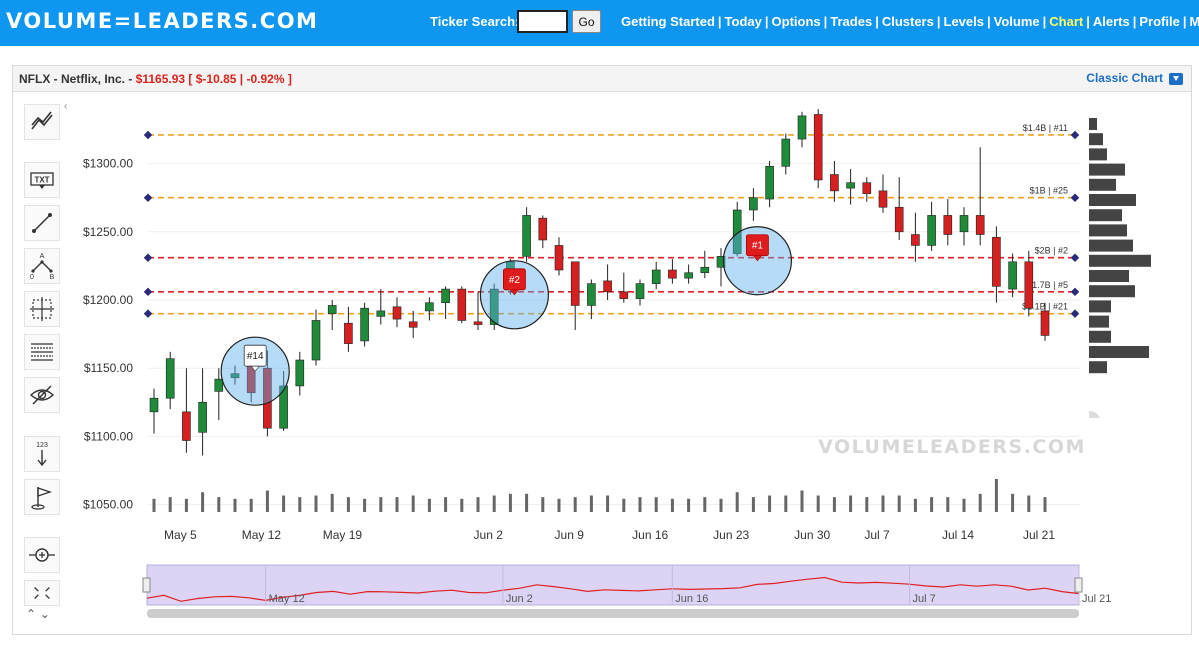 The image size is (1199, 653). I want to click on nav-link-profile: Profile, so click(1159, 21).